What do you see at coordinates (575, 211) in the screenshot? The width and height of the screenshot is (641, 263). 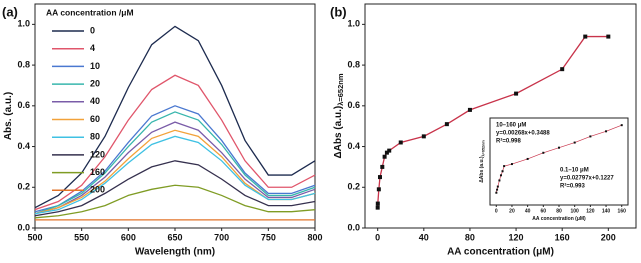 I see `x-tick-label: 100` at bounding box center [575, 211].